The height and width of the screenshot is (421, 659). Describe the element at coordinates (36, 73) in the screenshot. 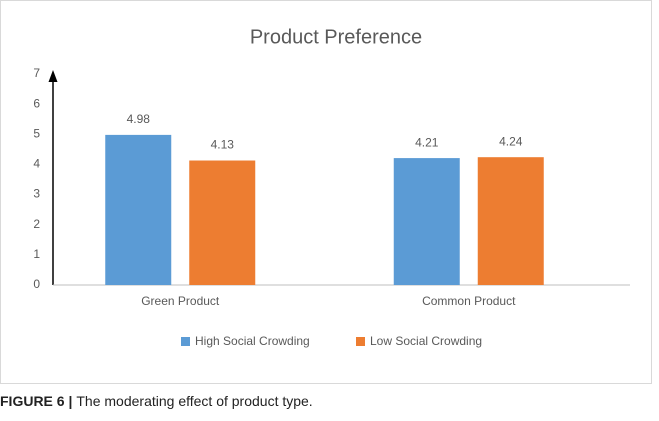

I see `y-tick-label: 7` at that location.